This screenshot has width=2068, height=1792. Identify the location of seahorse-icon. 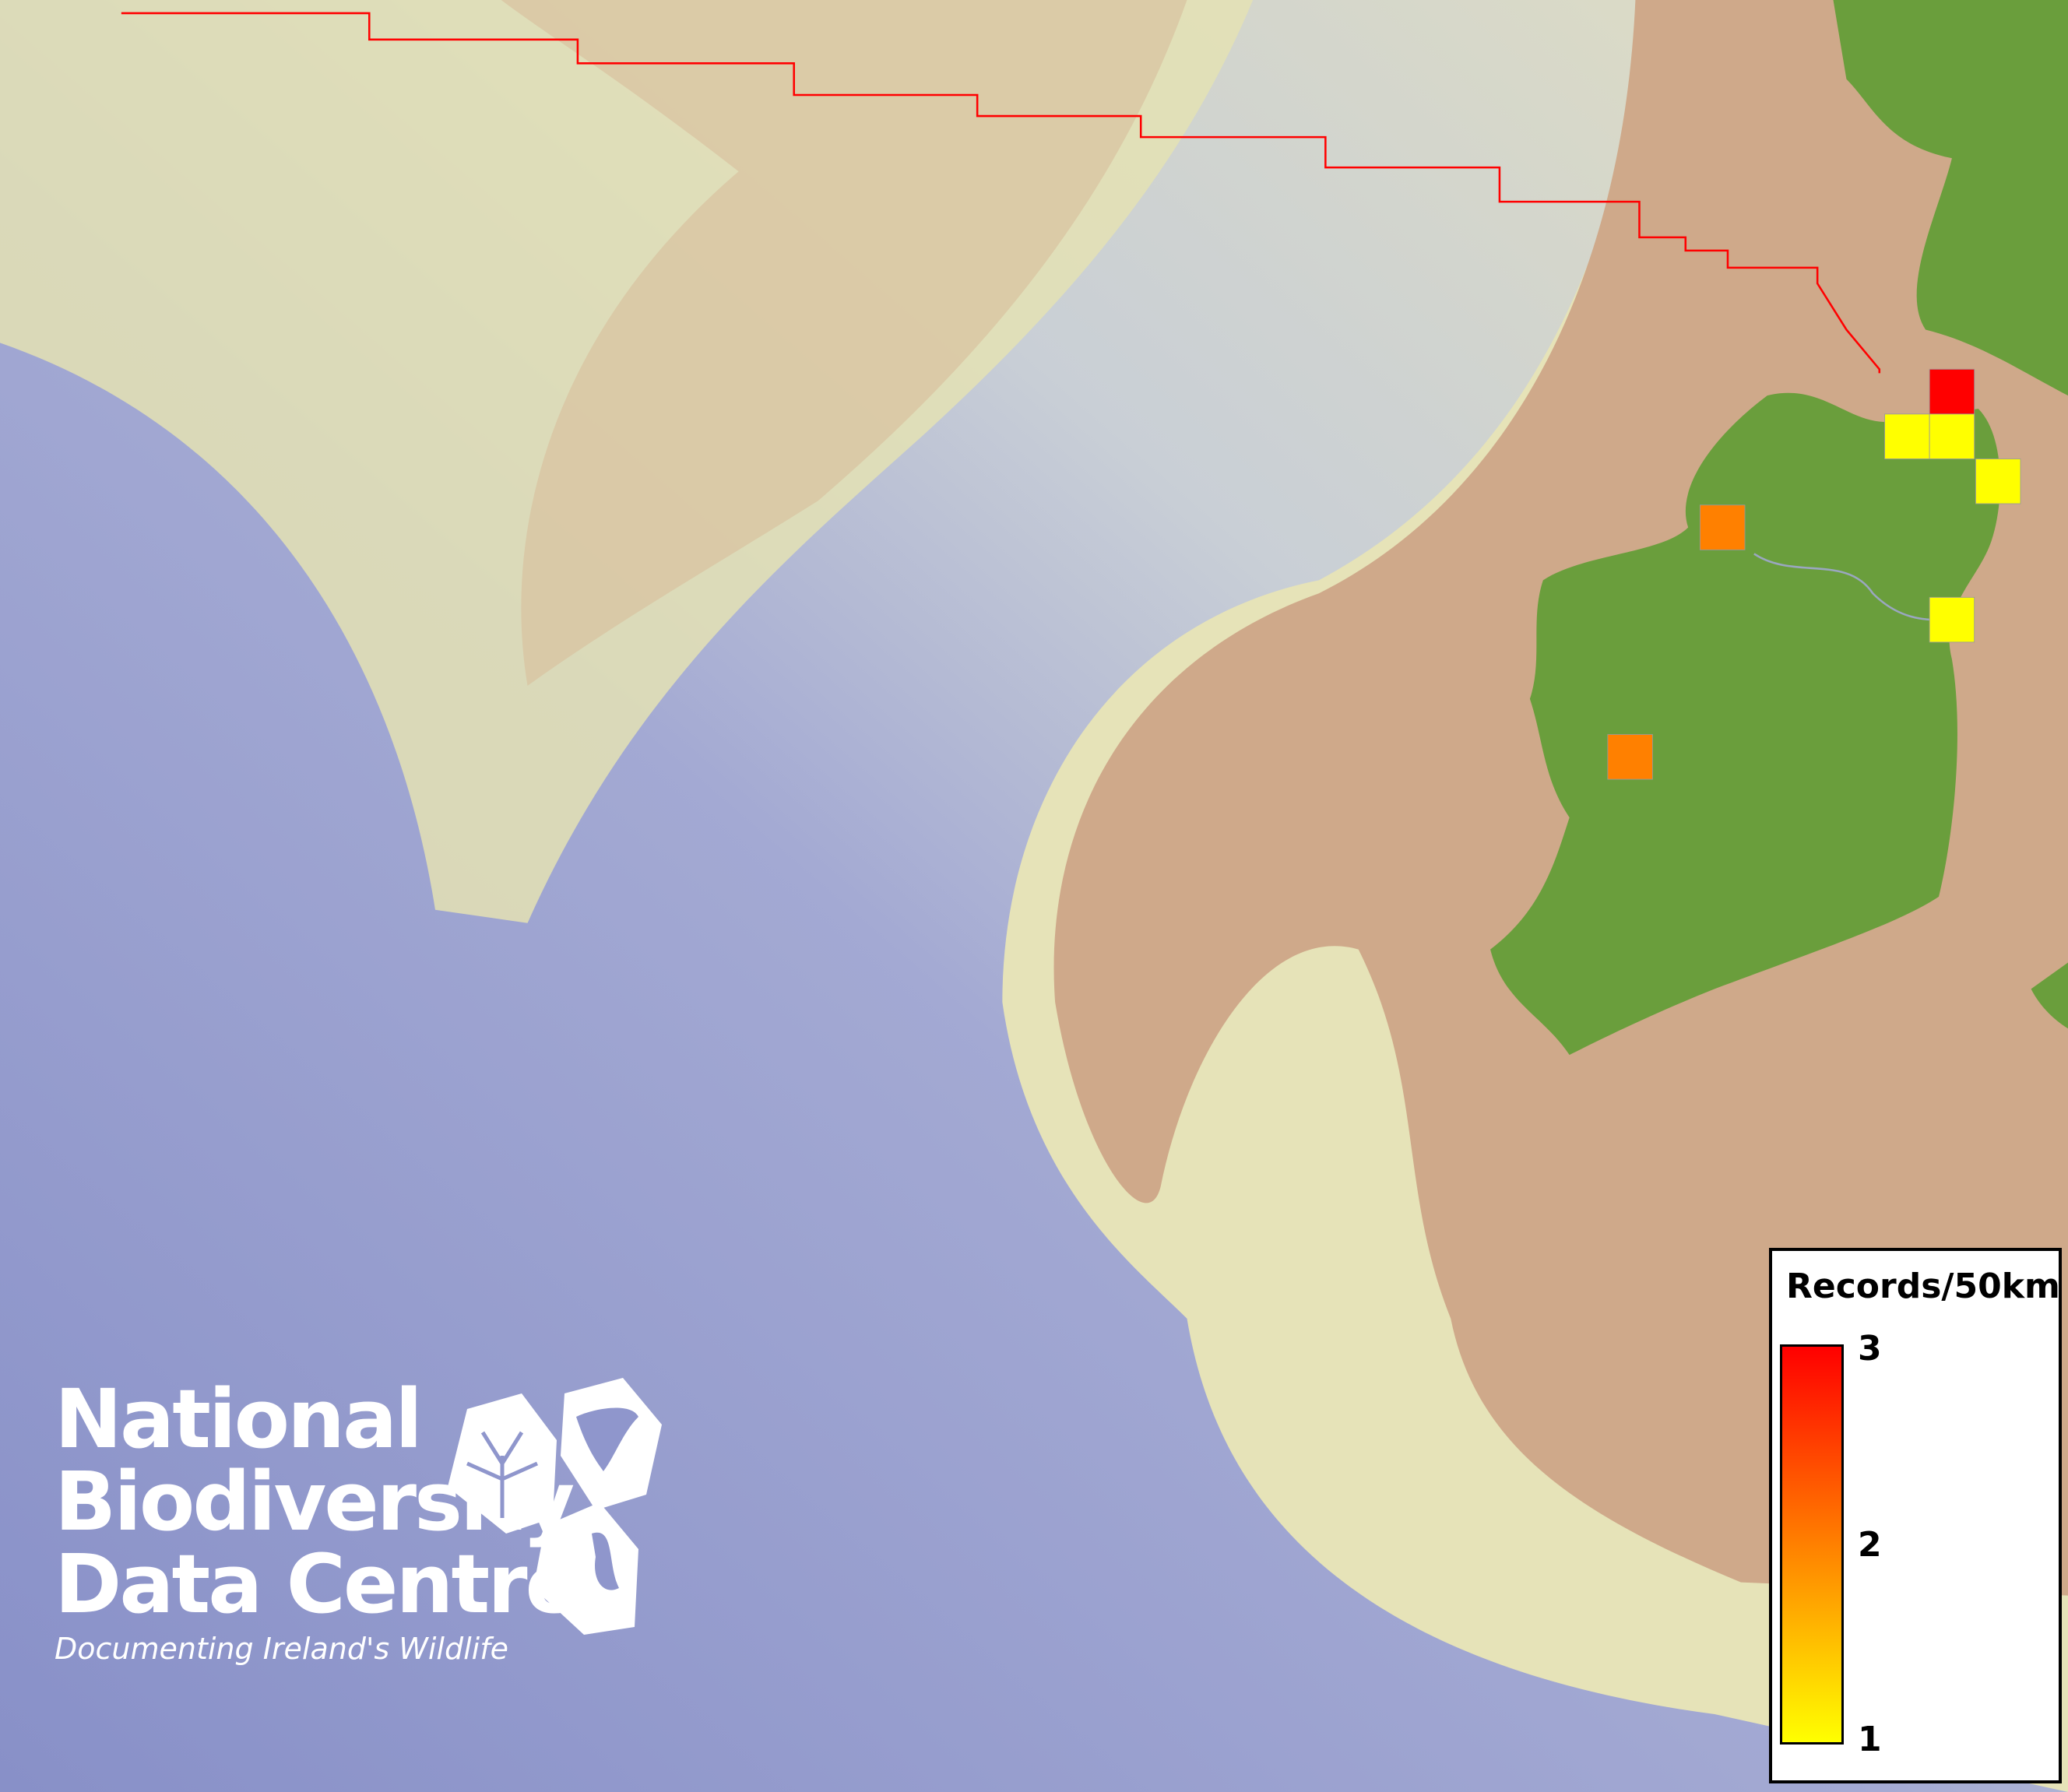
(585, 1568).